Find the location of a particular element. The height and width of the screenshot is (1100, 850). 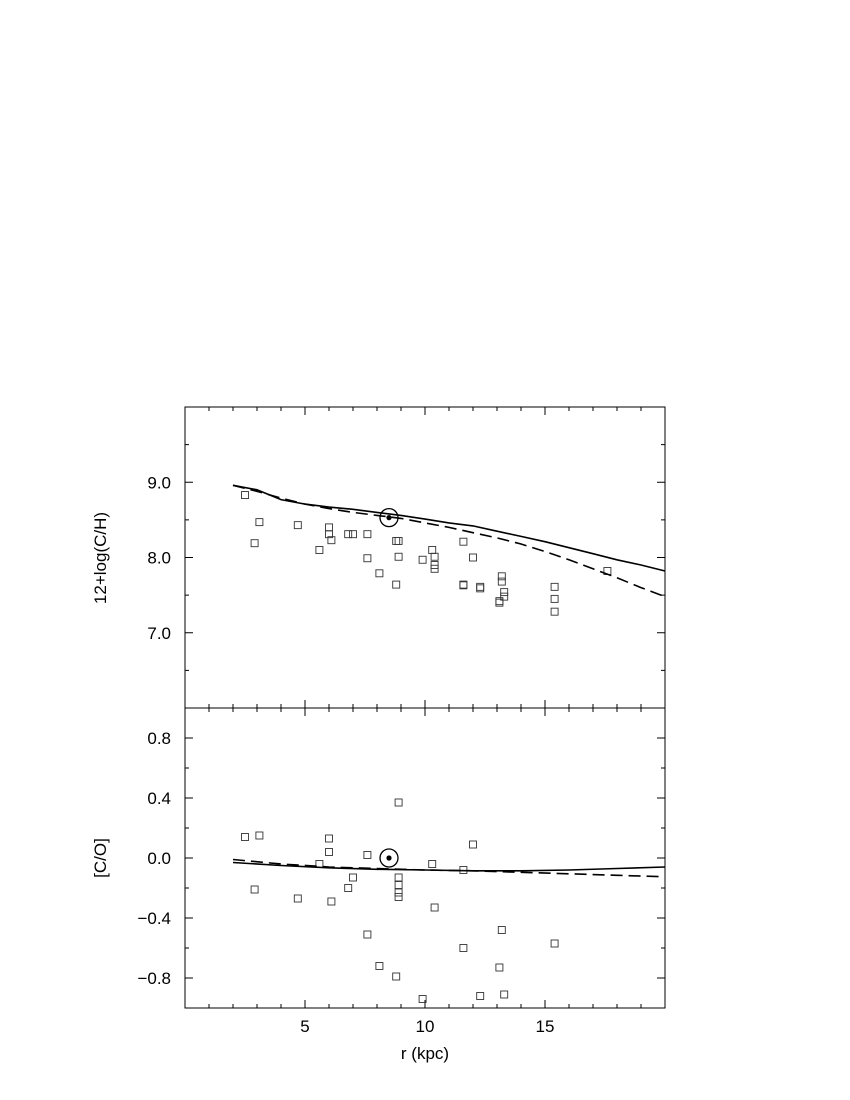

bottom-y-tick-label: 0.4 is located at coordinates (159, 798).